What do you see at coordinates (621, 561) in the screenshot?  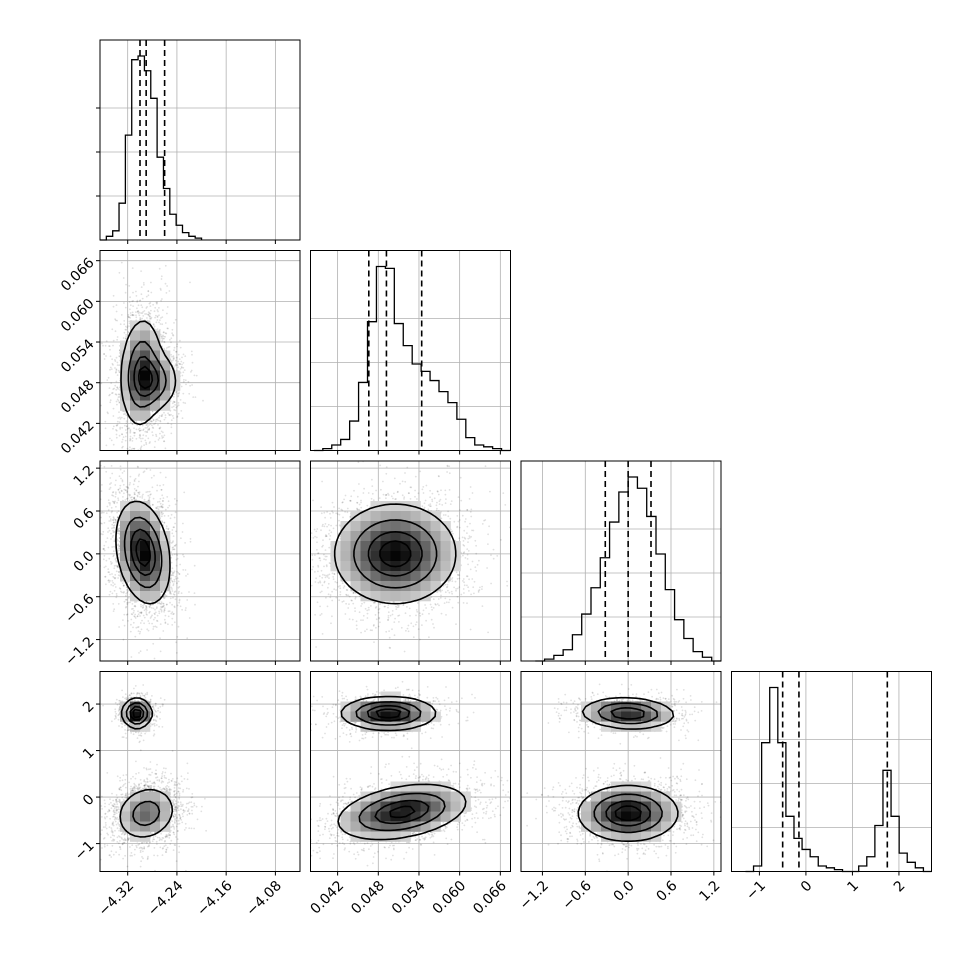 I see `hist-2-grid` at bounding box center [621, 561].